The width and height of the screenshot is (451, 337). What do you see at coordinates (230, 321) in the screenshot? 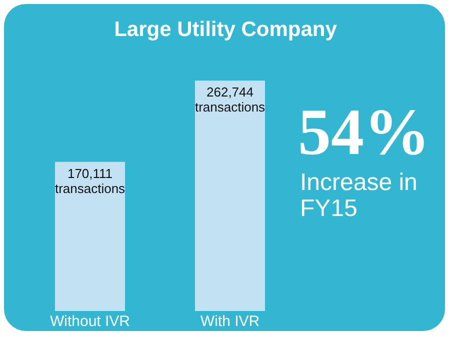
I see `x-tick-label: With IVR` at bounding box center [230, 321].